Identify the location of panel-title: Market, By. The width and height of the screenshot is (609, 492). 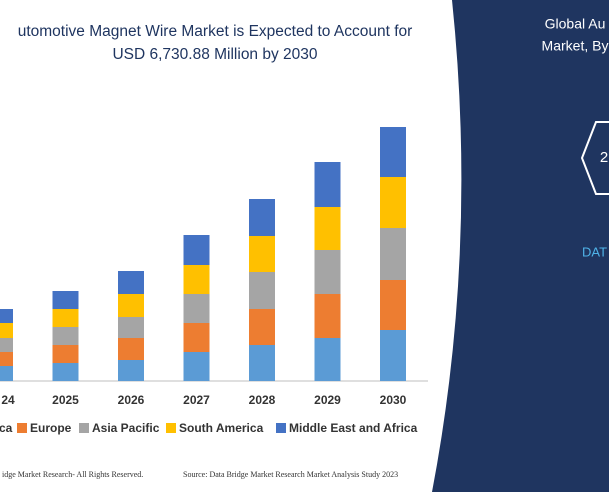
(575, 46).